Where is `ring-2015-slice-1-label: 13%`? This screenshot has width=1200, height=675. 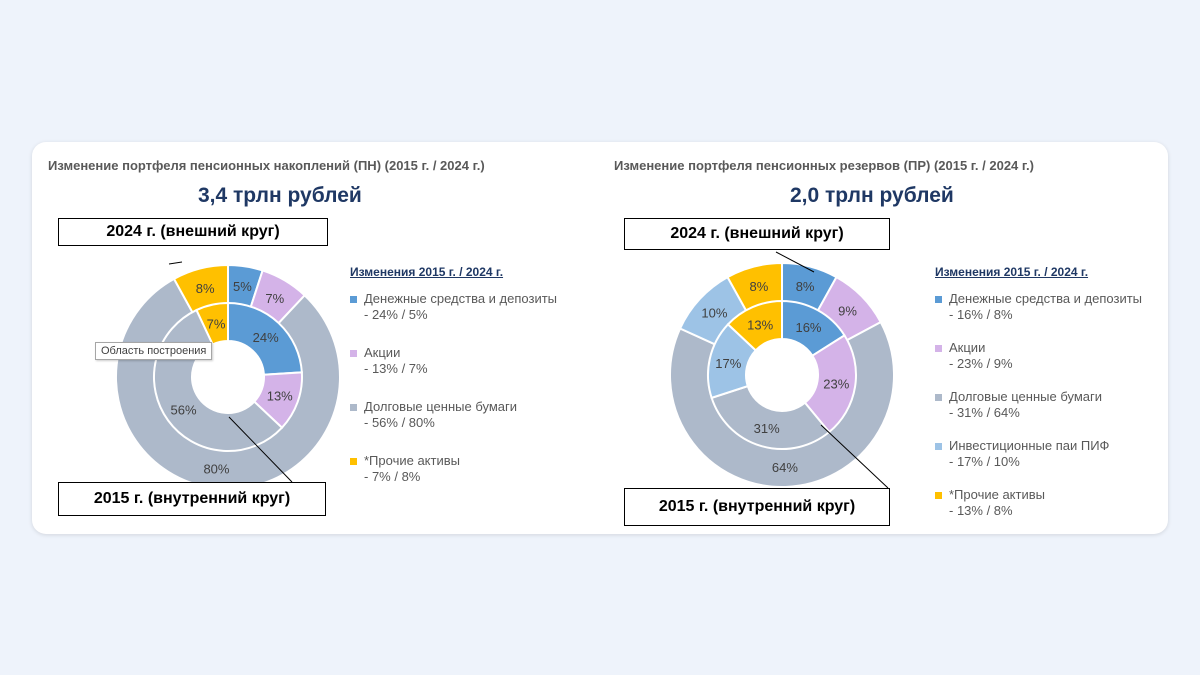 ring-2015-slice-1-label: 13% is located at coordinates (280, 396).